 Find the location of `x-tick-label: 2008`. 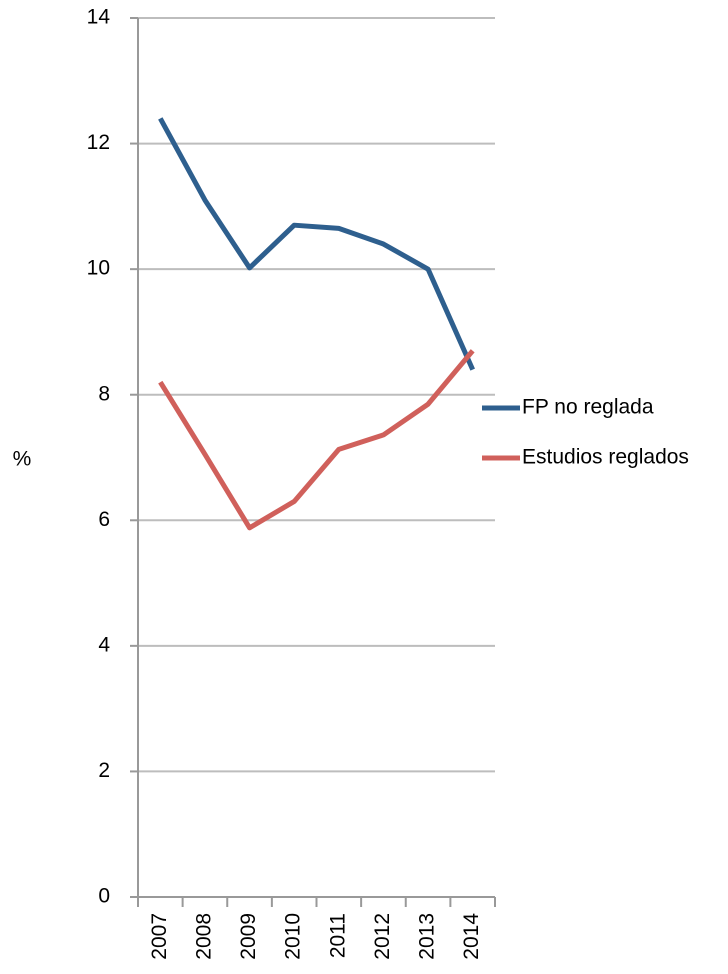

x-tick-label: 2008 is located at coordinates (203, 936).